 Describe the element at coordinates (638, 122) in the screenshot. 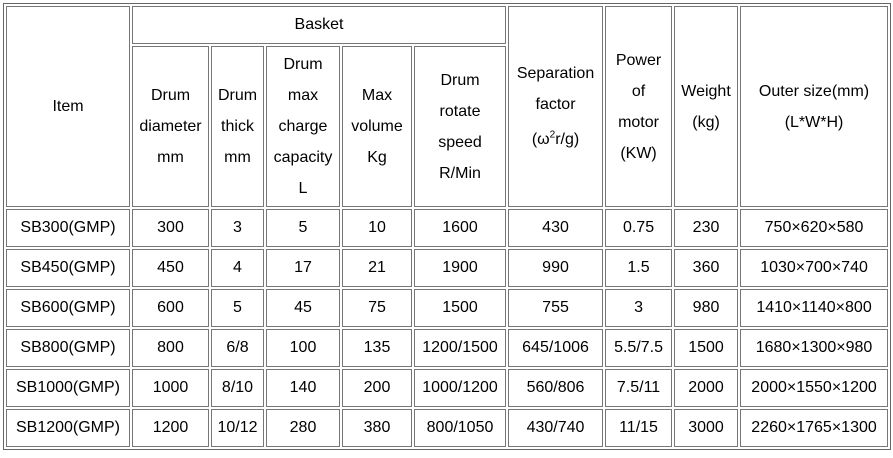

I see `header-line: motor` at that location.